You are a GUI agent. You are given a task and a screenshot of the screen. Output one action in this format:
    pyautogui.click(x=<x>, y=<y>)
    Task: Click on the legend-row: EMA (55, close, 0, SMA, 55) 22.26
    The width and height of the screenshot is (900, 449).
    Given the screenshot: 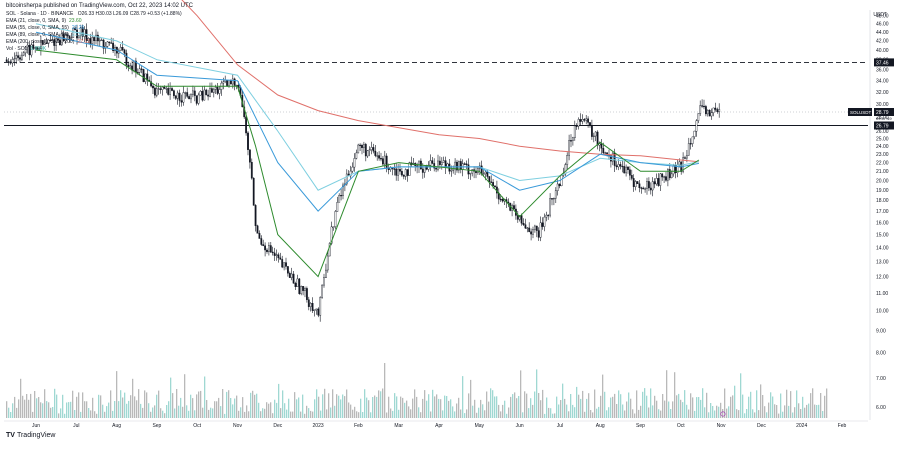 What is the action you would take?
    pyautogui.click(x=94, y=28)
    